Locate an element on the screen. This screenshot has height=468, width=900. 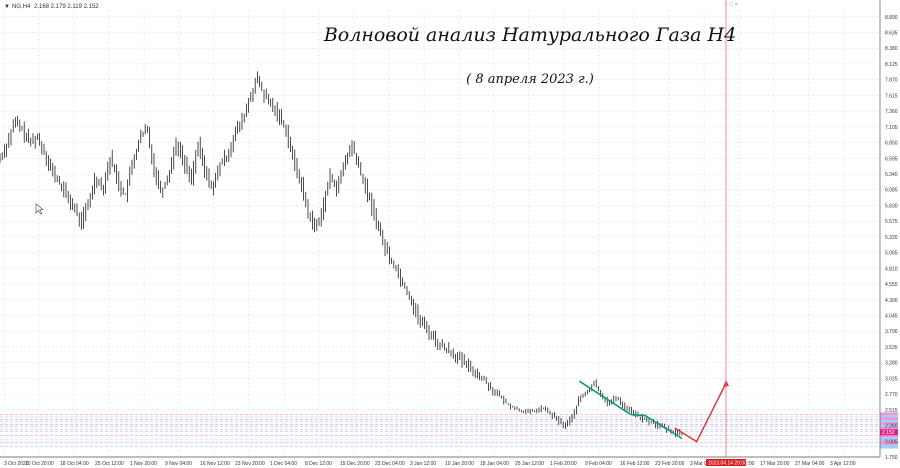
y-tick-label: 3.790 is located at coordinates (891, 332).